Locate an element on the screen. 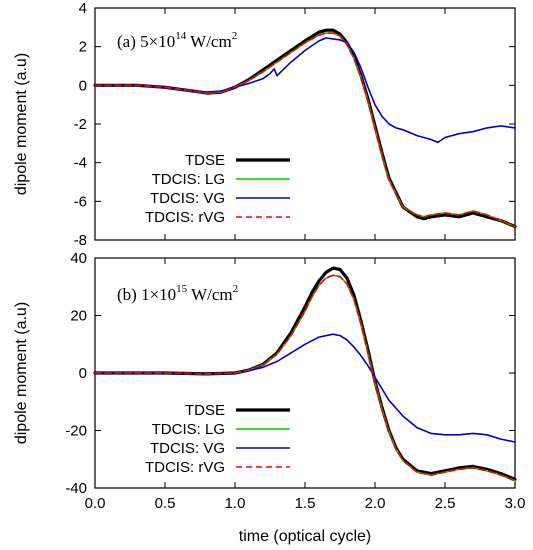 This screenshot has width=533, height=550. y-axis-label-b: dipole moment (a.u) is located at coordinates (21, 373).